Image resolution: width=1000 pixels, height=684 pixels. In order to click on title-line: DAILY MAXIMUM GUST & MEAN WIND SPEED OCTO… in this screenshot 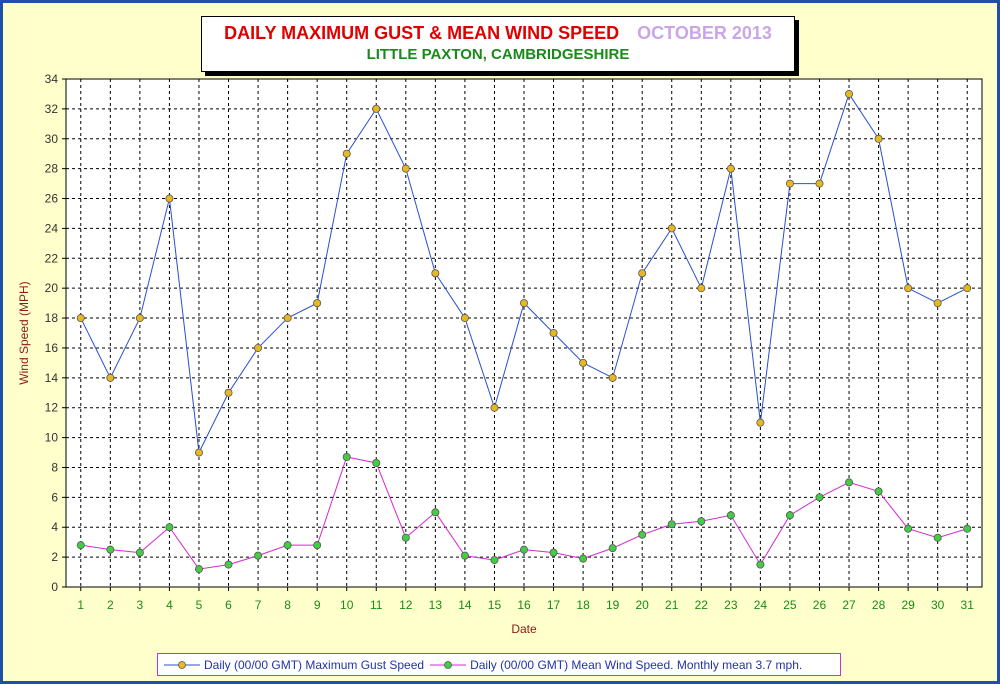, I will do `click(498, 33)`.